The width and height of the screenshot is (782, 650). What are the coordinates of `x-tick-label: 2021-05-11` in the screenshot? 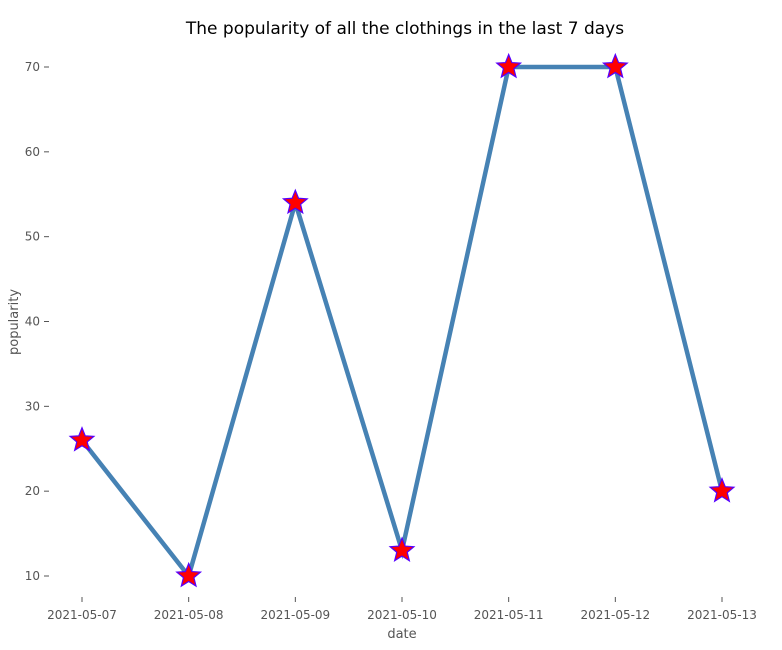 It's located at (509, 615).